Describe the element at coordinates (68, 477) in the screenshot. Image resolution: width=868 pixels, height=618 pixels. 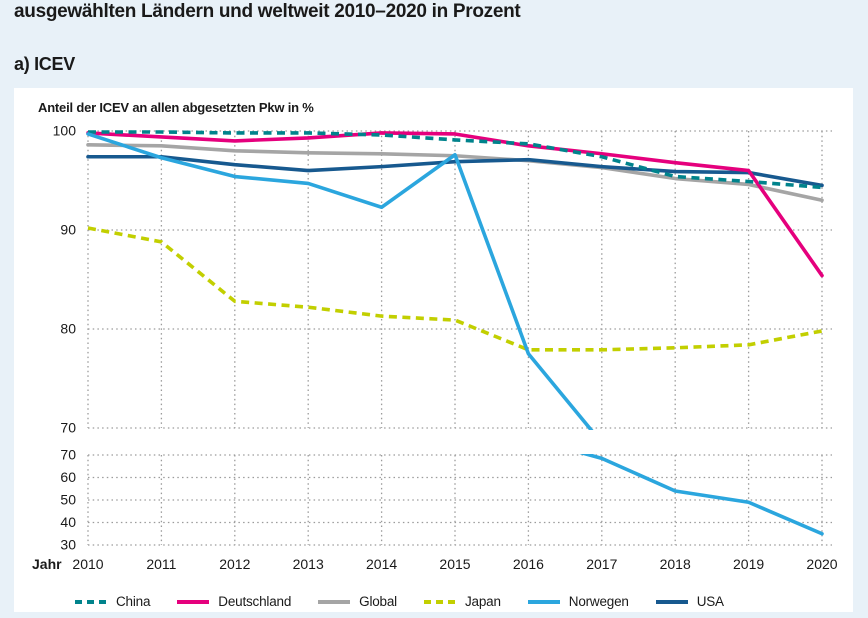
I see `y-tick-lower-60: 60` at that location.